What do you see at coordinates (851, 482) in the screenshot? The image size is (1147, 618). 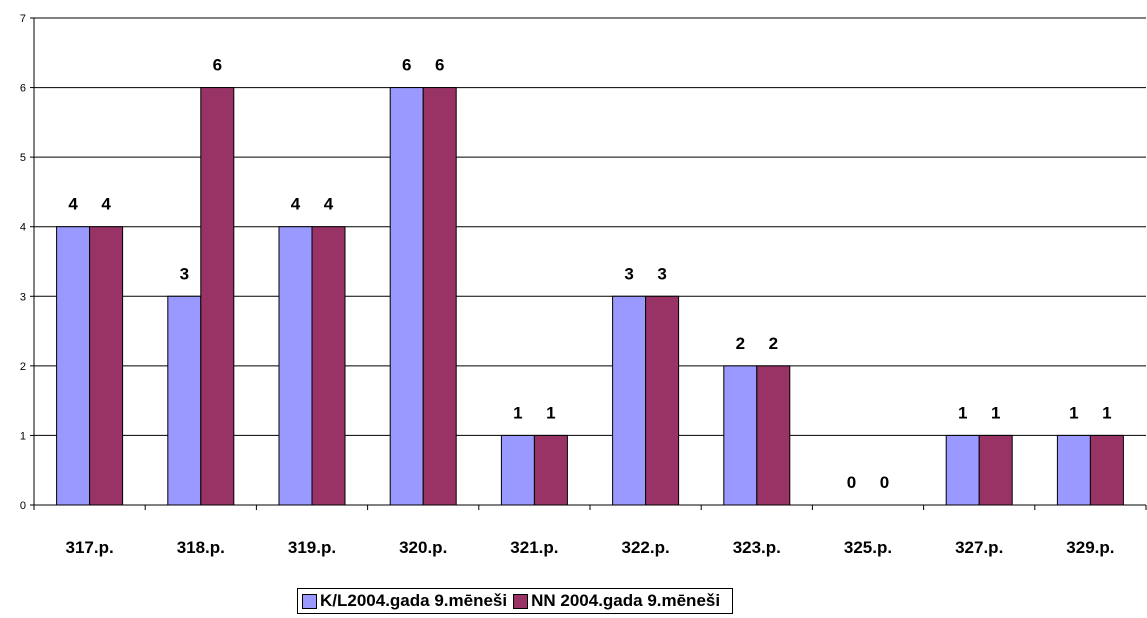 I see `data-label-series-1-7: 0` at bounding box center [851, 482].